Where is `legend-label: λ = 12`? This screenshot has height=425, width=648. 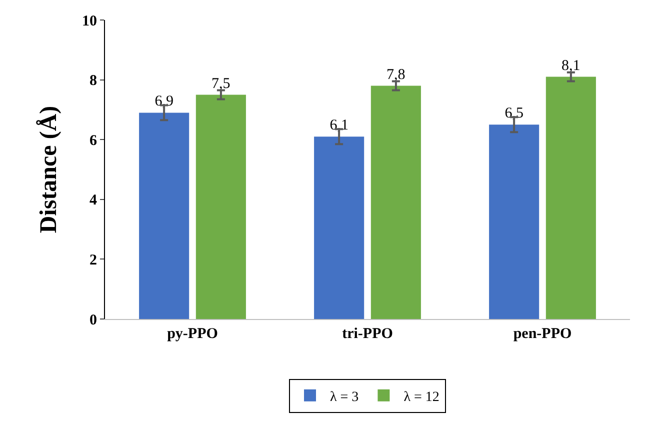 legend-label: λ = 12 is located at coordinates (422, 397).